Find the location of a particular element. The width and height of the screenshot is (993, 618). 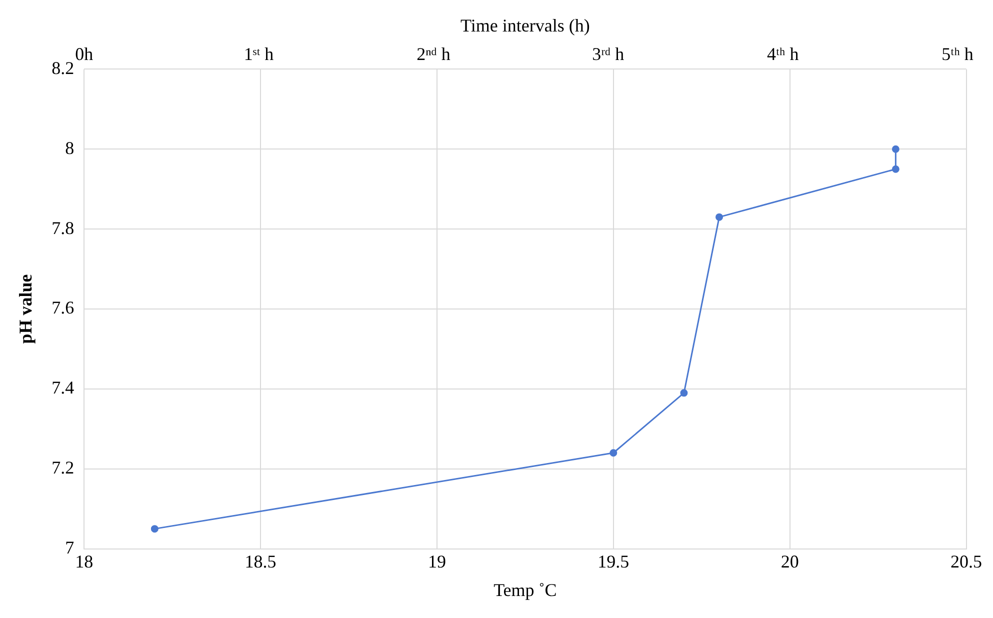

x2-tick-label: 3ʳᵈ h is located at coordinates (608, 54).